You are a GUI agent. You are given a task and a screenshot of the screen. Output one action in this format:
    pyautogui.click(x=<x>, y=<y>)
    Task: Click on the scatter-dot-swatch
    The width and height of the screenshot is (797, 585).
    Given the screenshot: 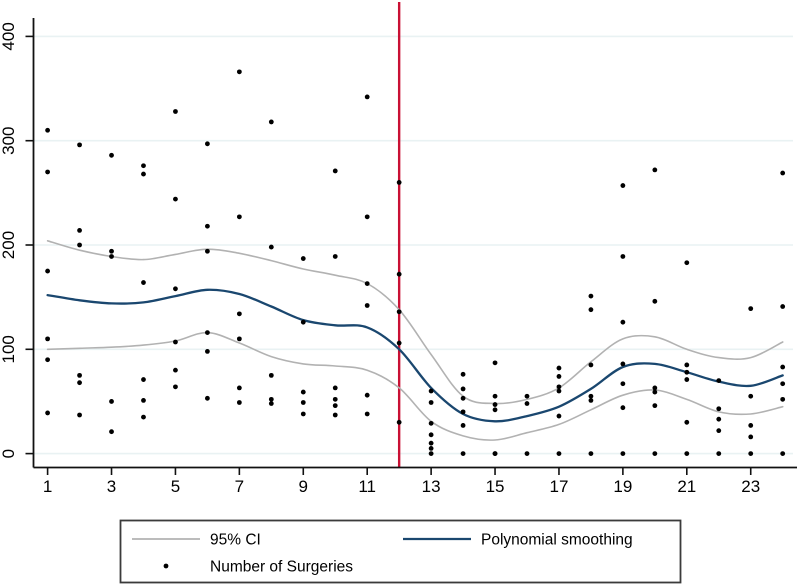 What is the action you would take?
    pyautogui.click(x=166, y=566)
    